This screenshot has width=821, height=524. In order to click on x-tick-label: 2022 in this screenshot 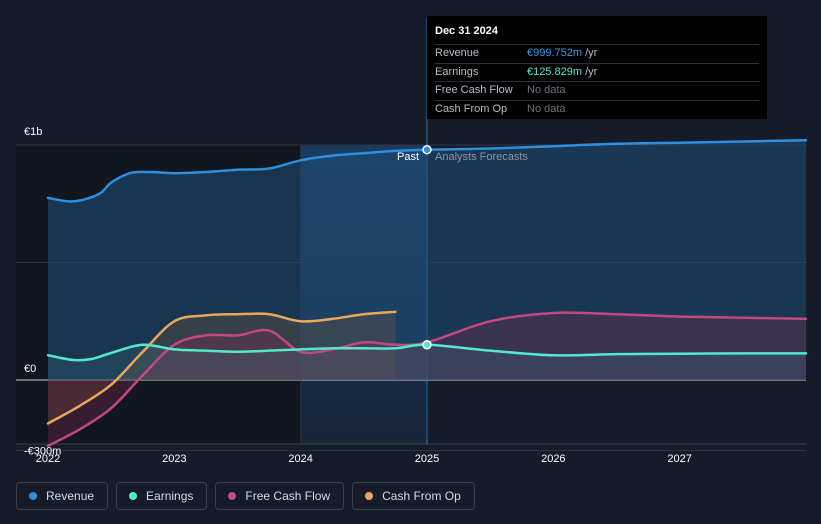, I will do `click(48, 459)`.